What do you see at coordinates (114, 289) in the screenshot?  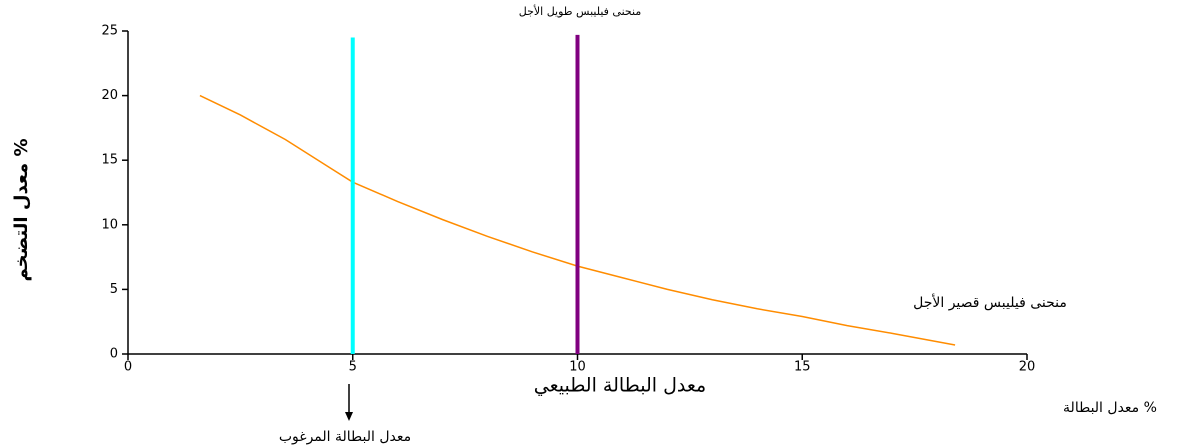 I see `y-tick-label: 5` at bounding box center [114, 289].